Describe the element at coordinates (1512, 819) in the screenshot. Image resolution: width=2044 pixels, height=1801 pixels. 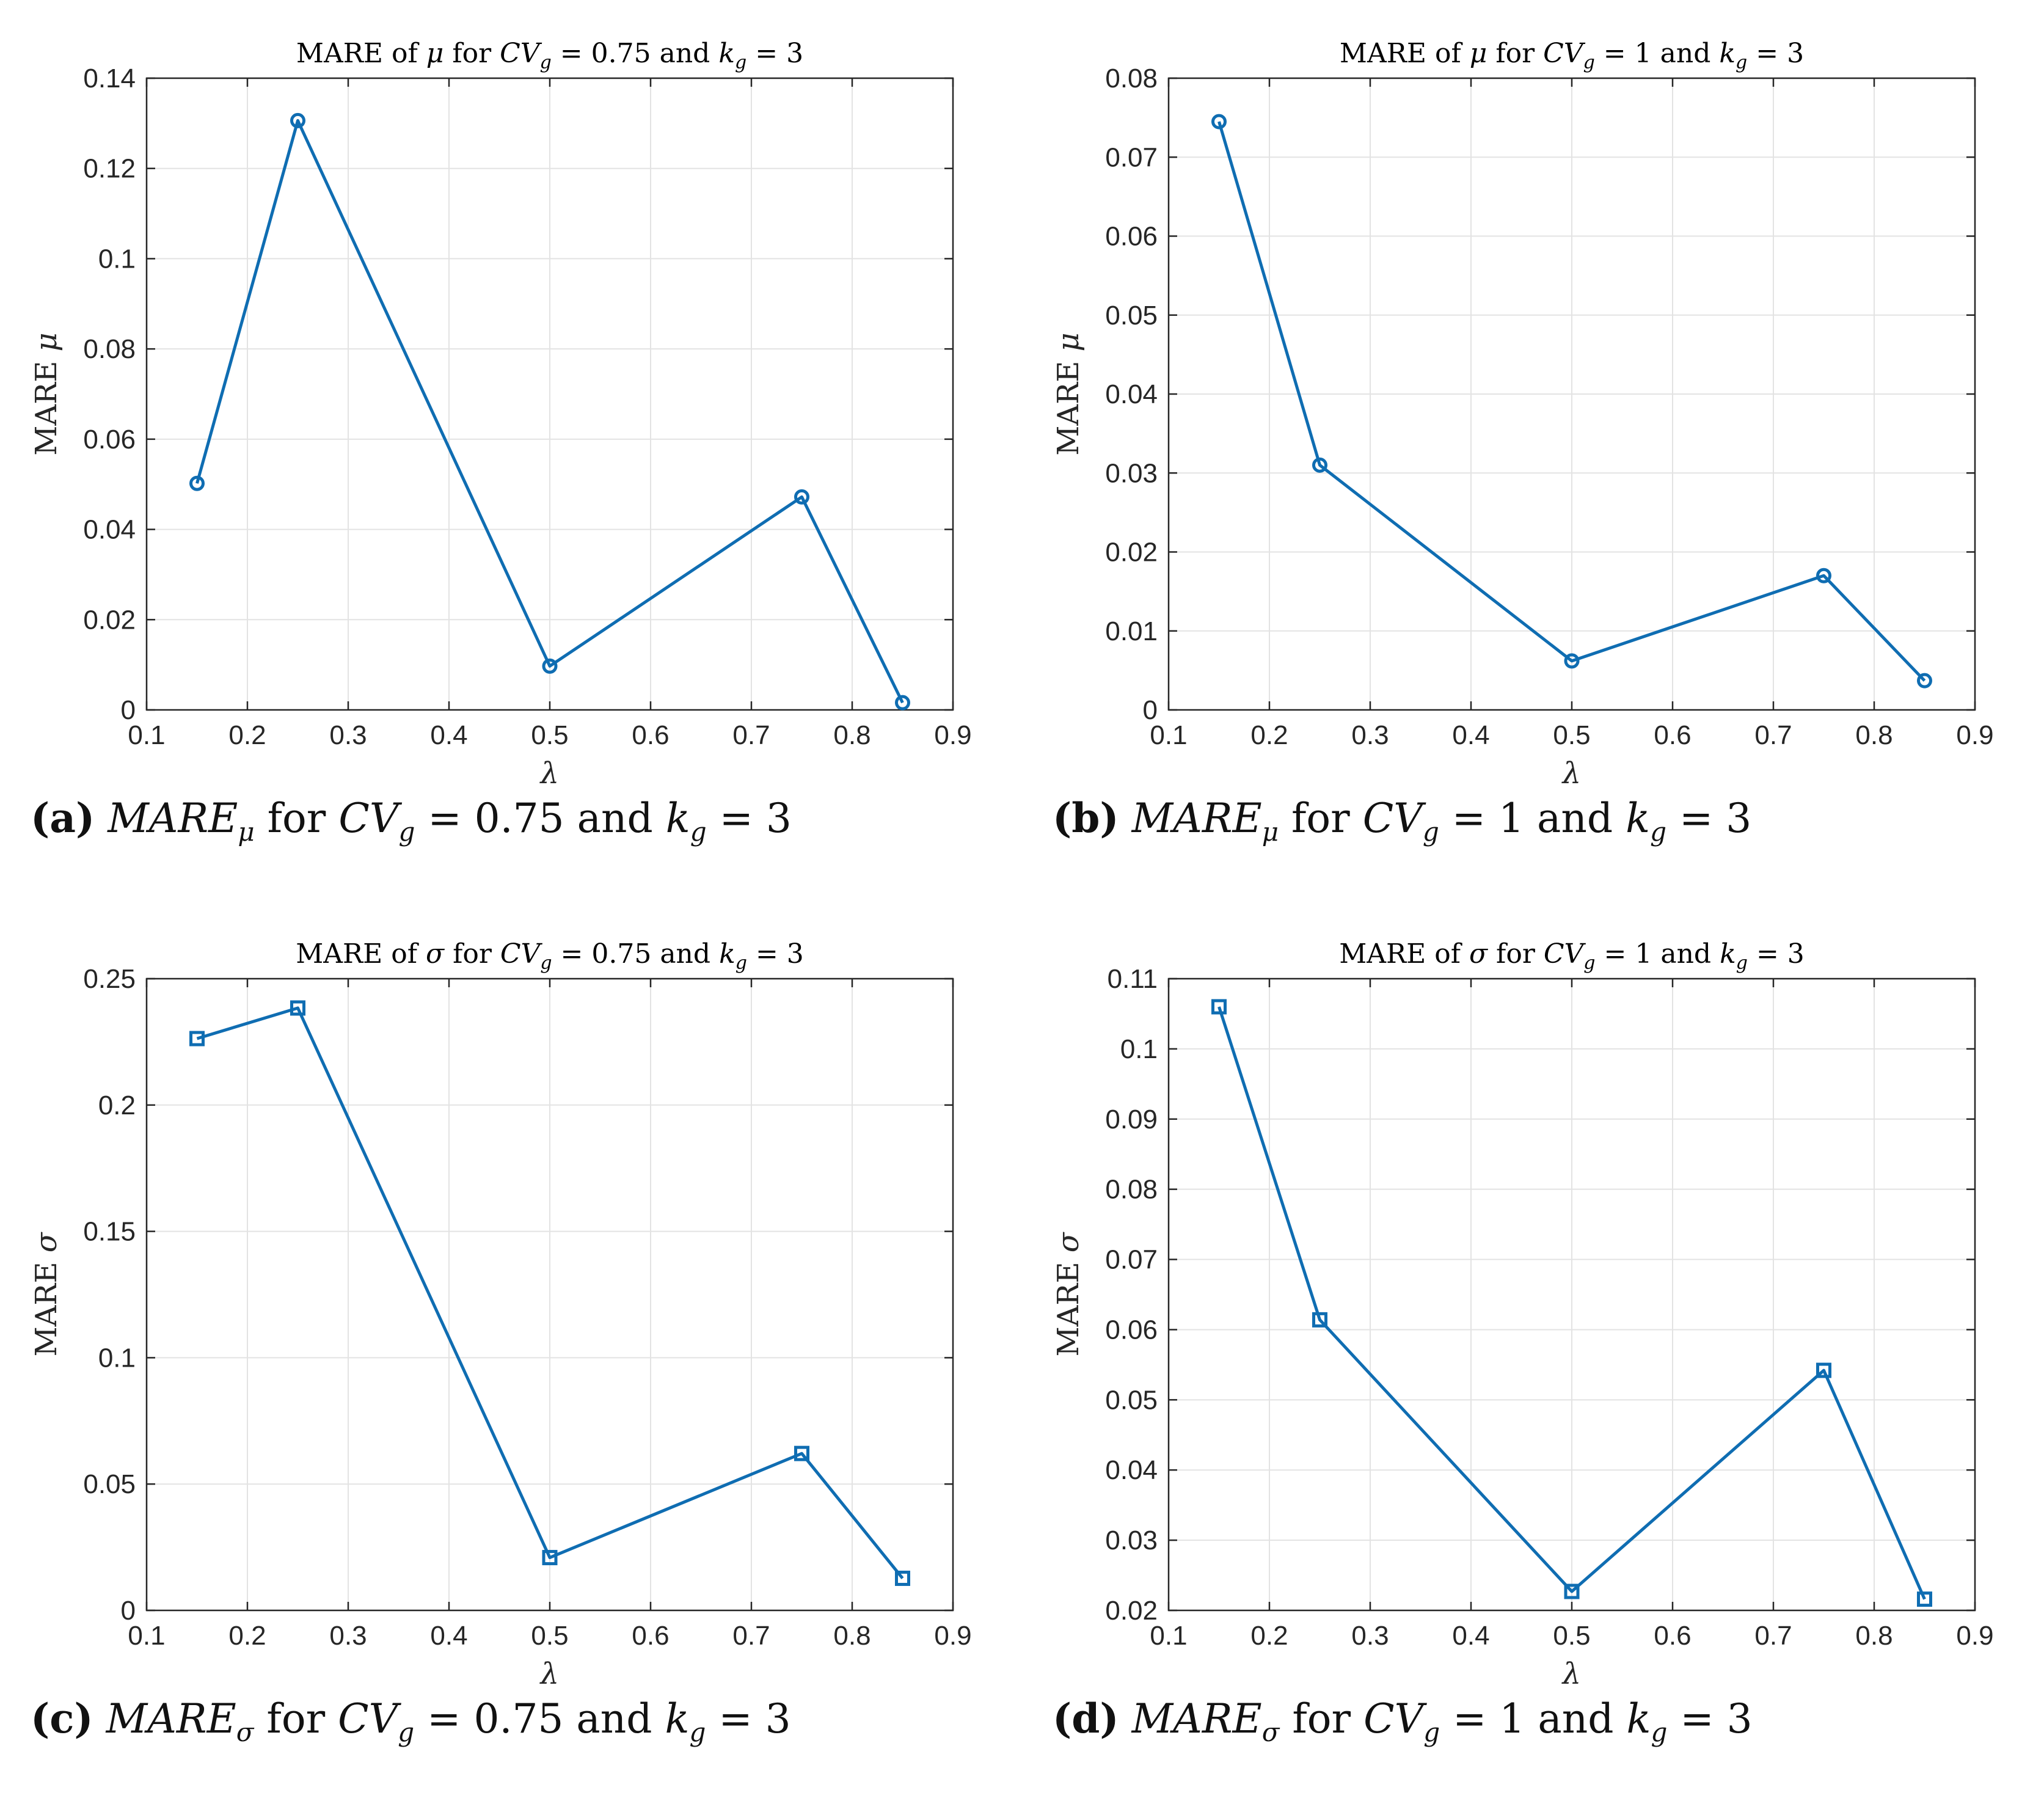
I see `caption-cv-value: 1` at that location.